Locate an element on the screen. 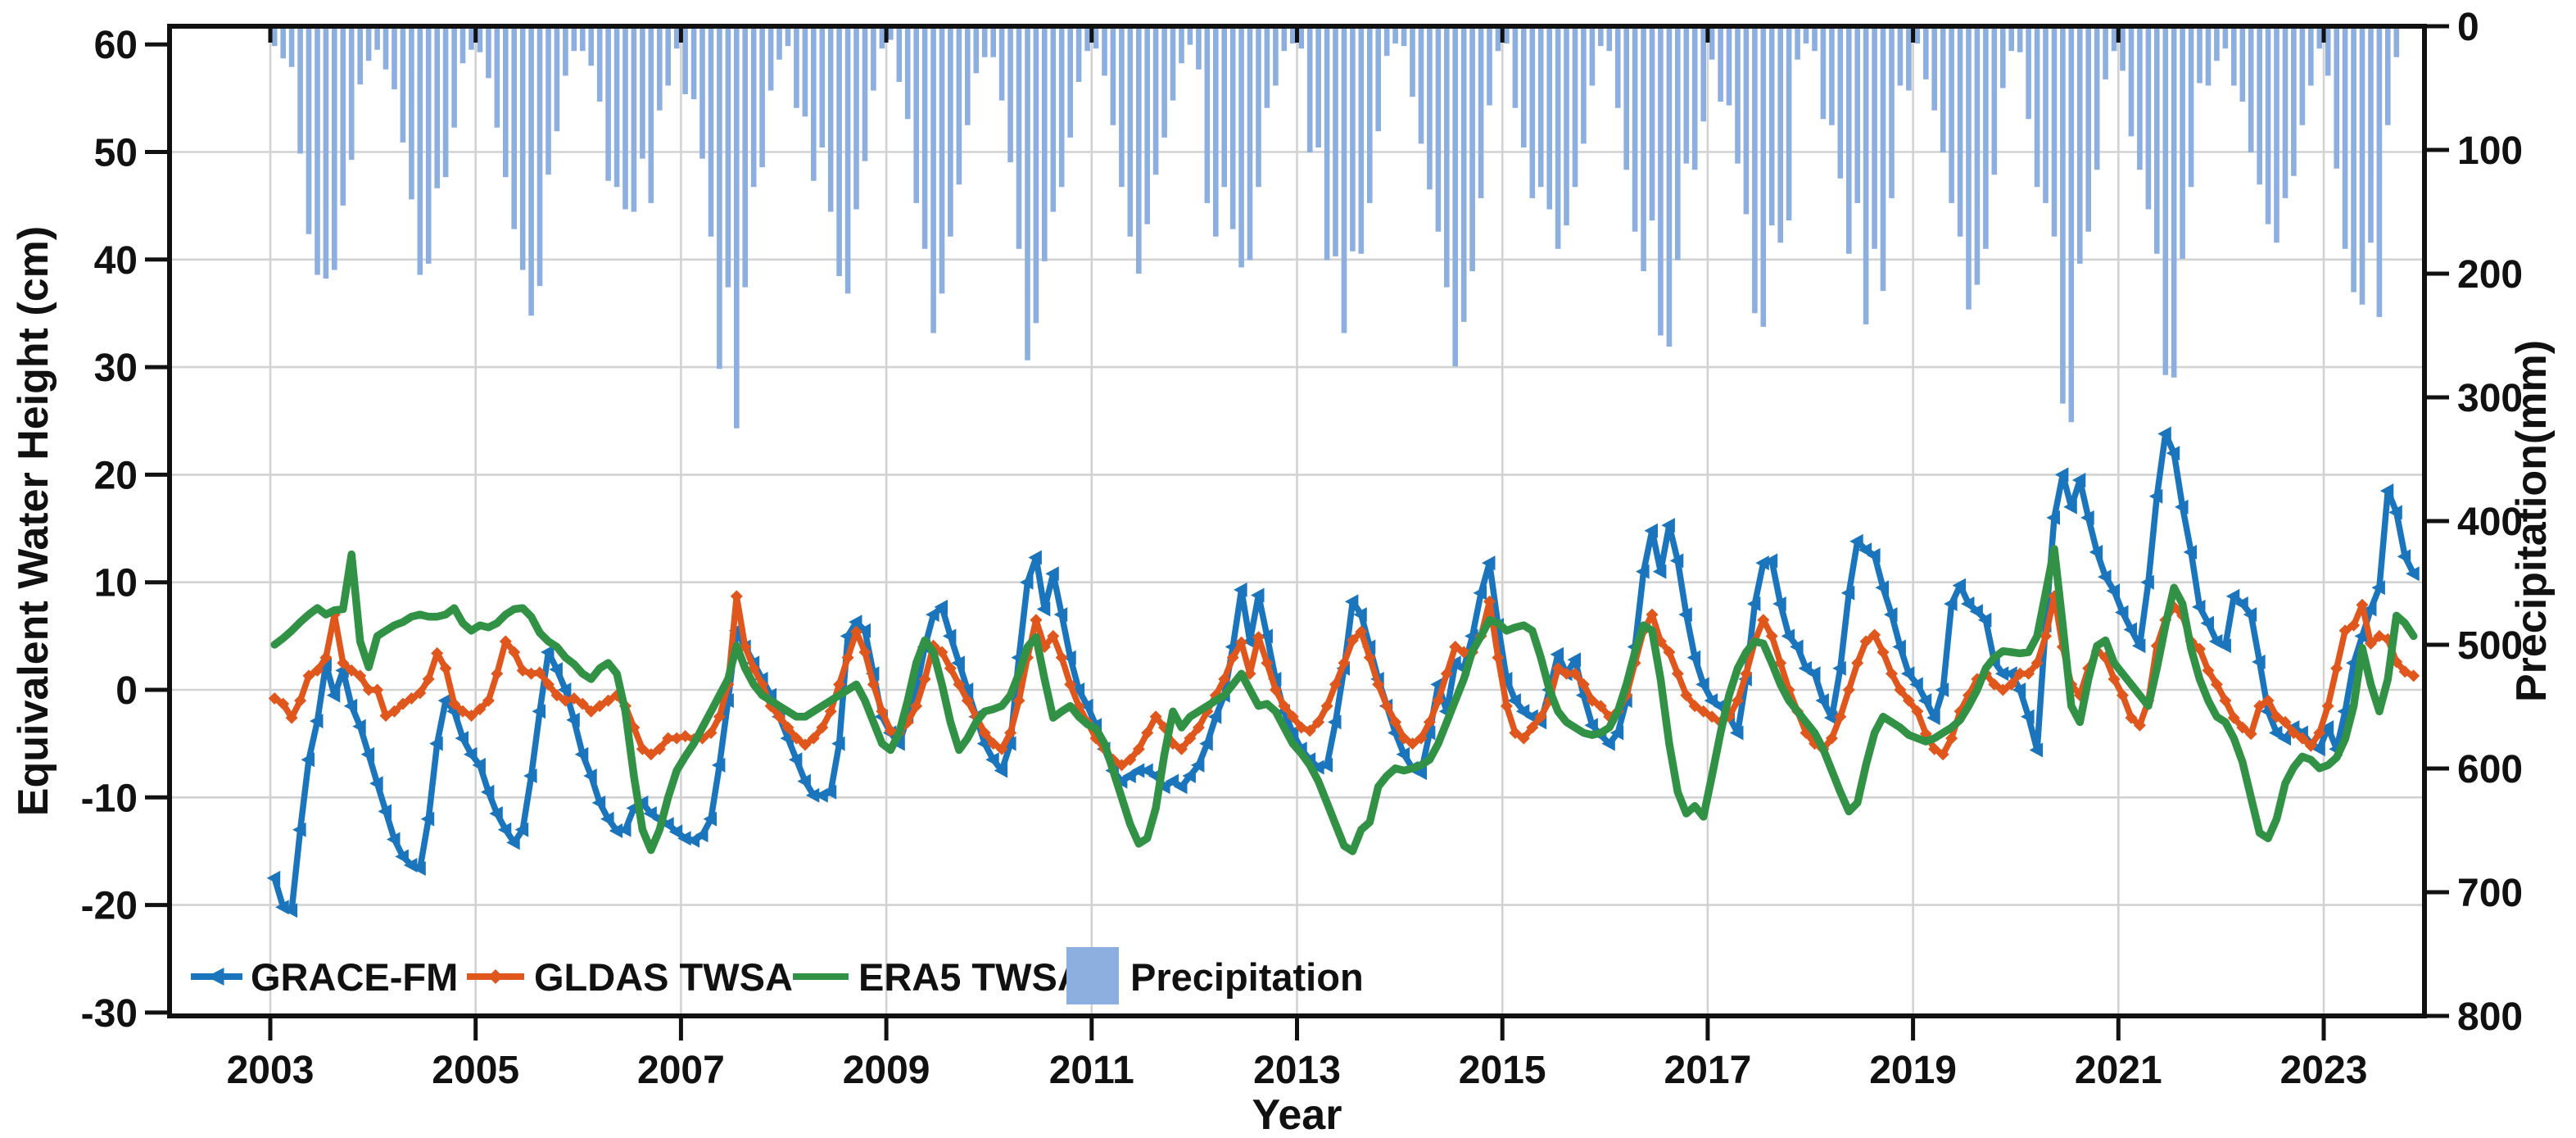 Image resolution: width=2576 pixels, height=1138 pixels. x-axis-title: Year is located at coordinates (1297, 1114).